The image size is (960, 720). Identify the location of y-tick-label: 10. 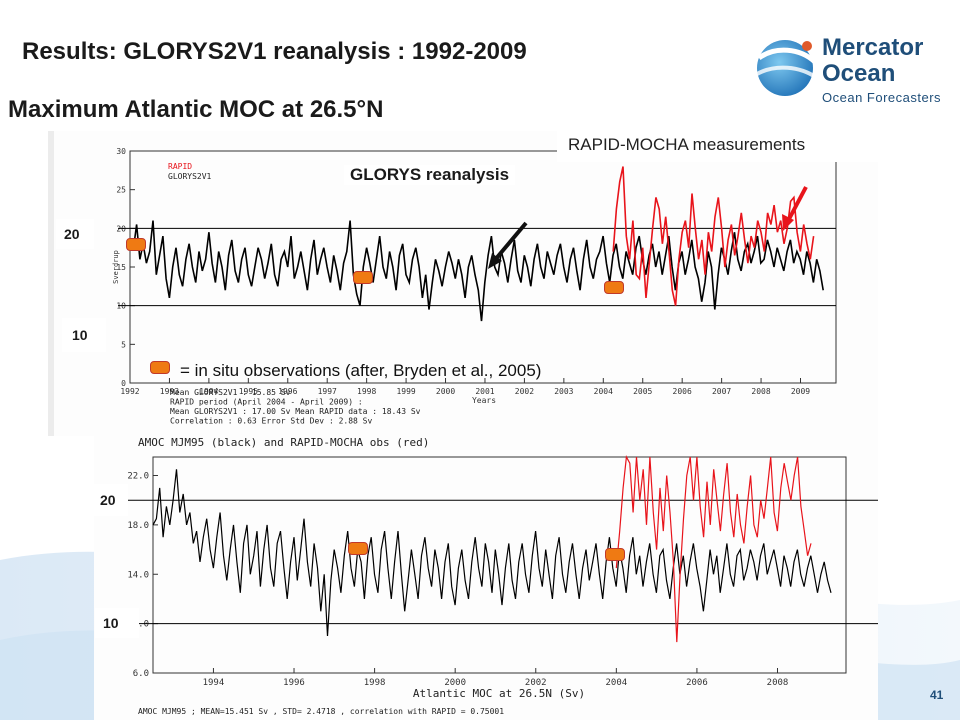
(121, 306).